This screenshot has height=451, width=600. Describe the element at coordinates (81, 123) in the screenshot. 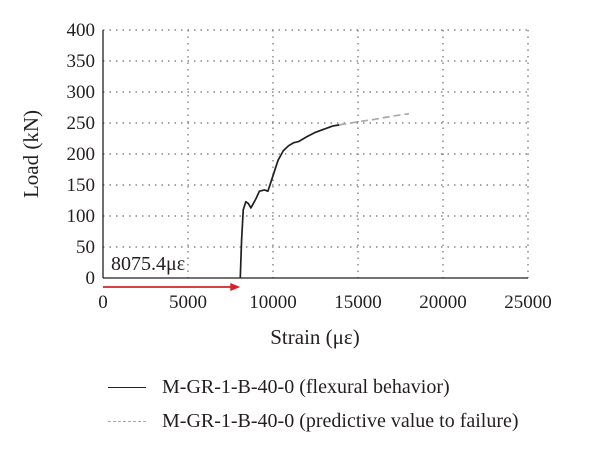

I see `y-tick-label: 250` at that location.